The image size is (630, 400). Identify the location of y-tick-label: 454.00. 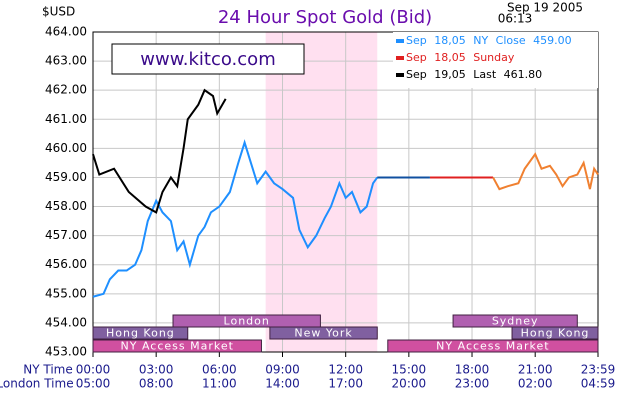
(66, 322).